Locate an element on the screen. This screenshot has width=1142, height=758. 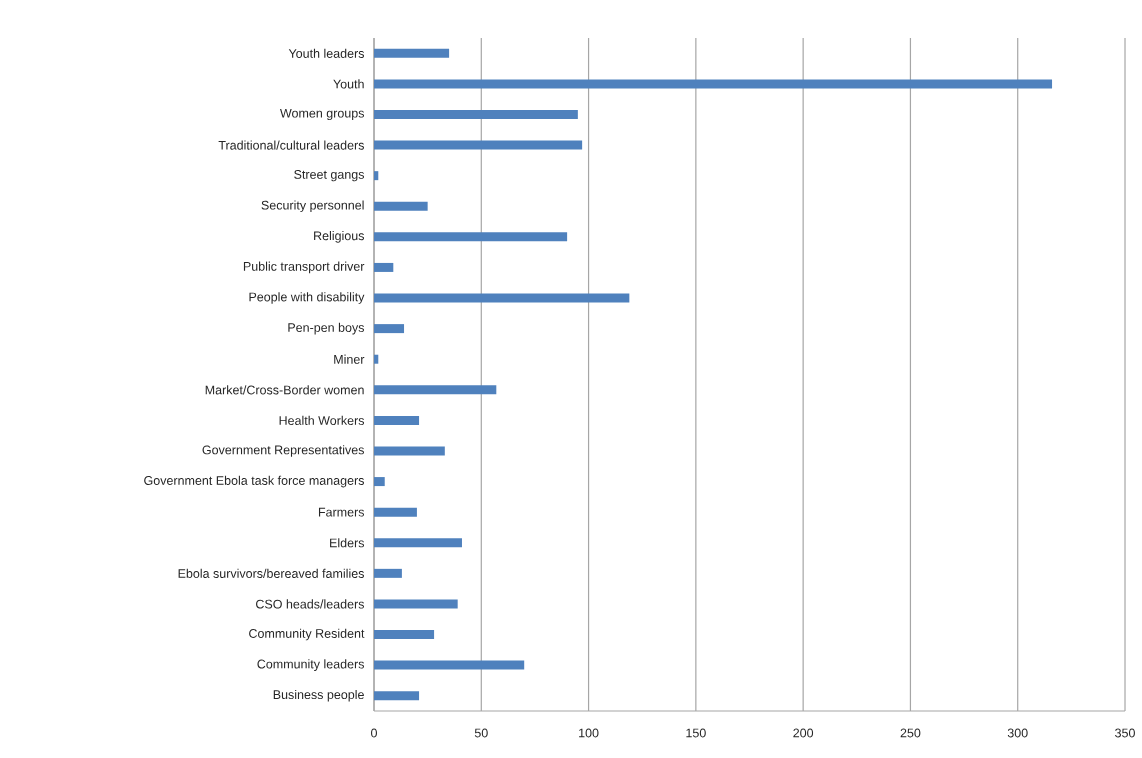
y-tick-label: CSO heads/leaders is located at coordinates (310, 604).